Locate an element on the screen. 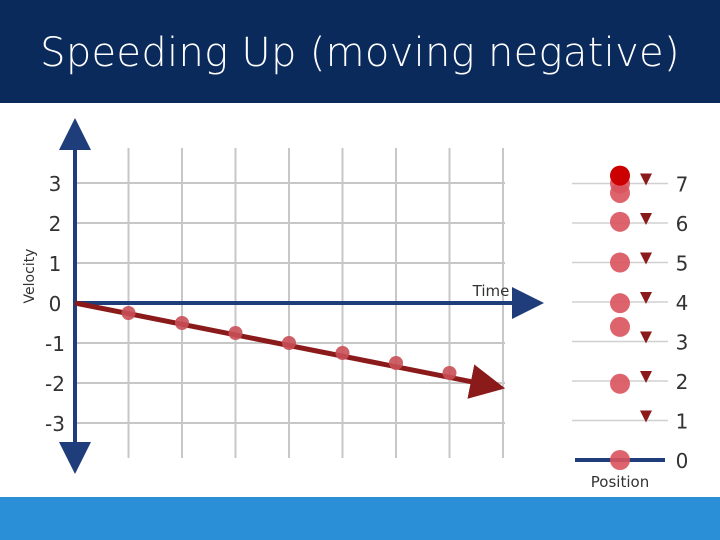 This screenshot has height=540, width=720. time-axis-label: Time is located at coordinates (491, 291).